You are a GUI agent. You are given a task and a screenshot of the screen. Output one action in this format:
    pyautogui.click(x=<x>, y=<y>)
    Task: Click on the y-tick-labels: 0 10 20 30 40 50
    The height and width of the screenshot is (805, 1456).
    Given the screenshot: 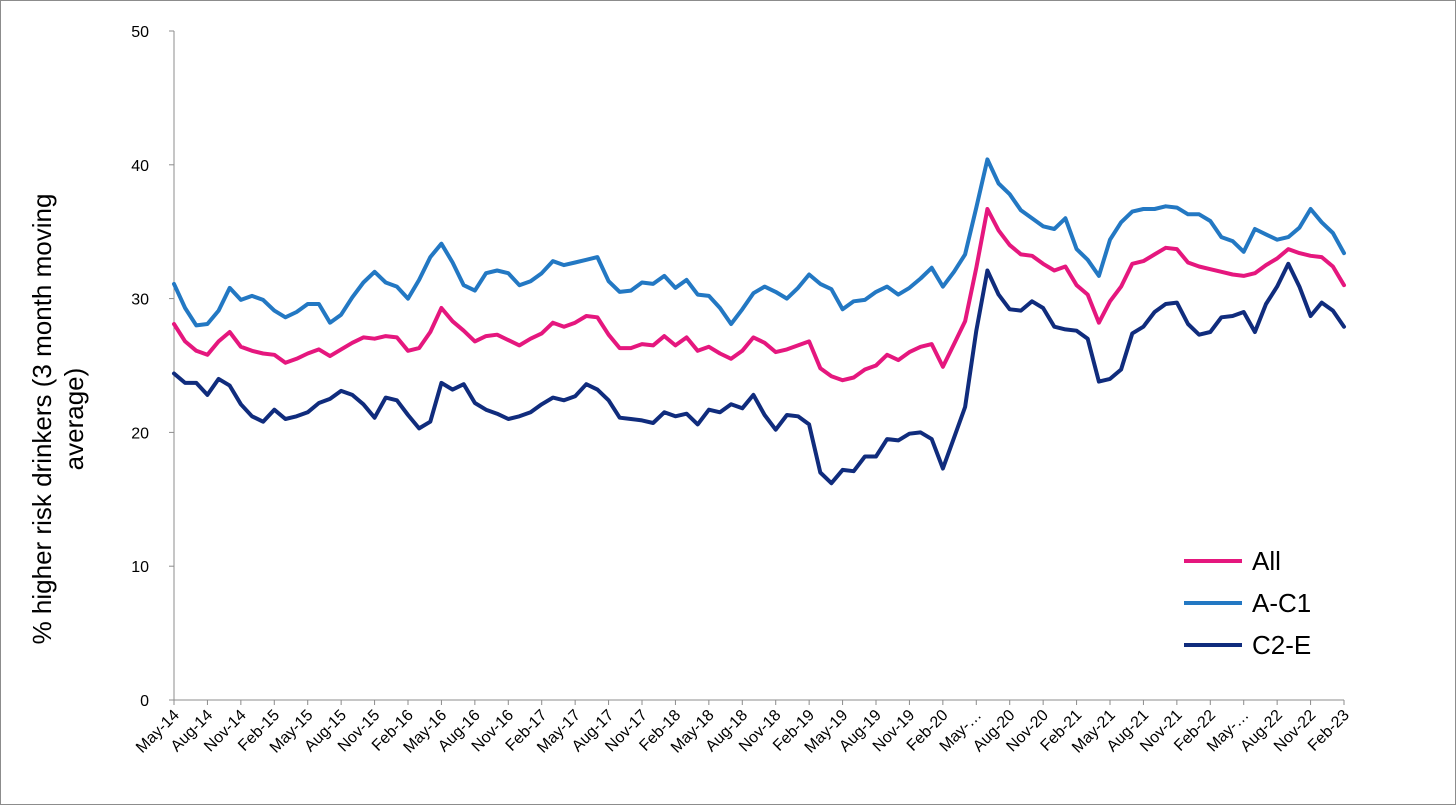 What is the action you would take?
    pyautogui.click(x=152, y=367)
    